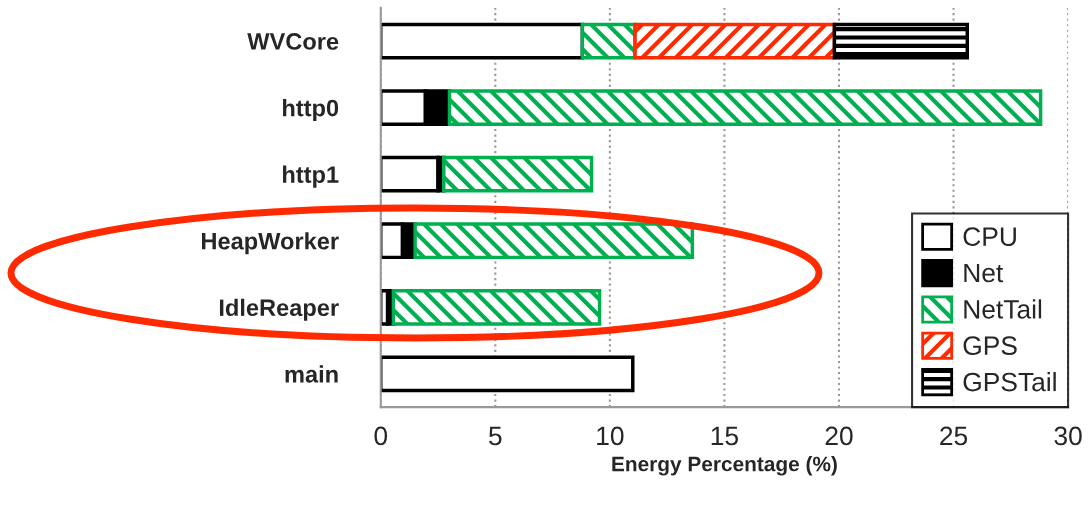 Image resolution: width=1091 pixels, height=518 pixels. Describe the element at coordinates (724, 436) in the screenshot. I see `x-tick-label: 15` at that location.